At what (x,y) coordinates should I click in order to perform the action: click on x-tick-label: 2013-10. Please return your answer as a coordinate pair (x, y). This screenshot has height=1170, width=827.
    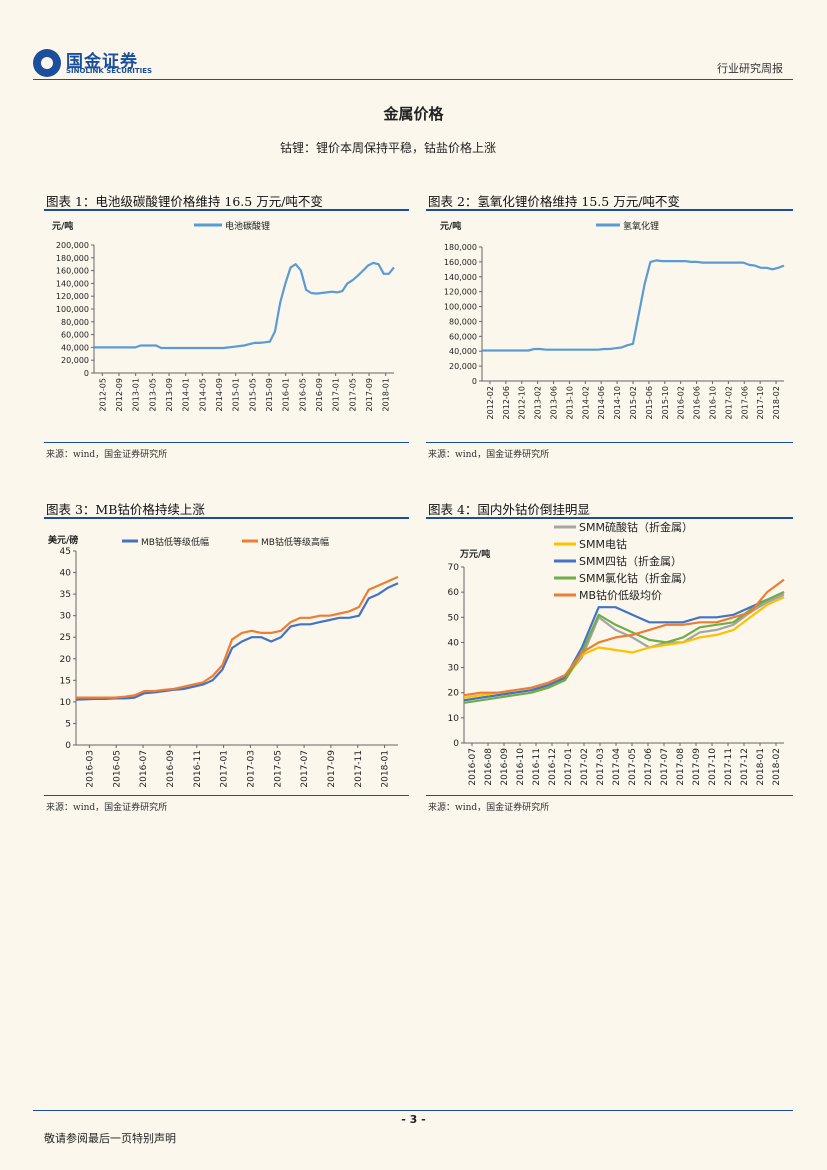
    Looking at the image, I should click on (569, 402).